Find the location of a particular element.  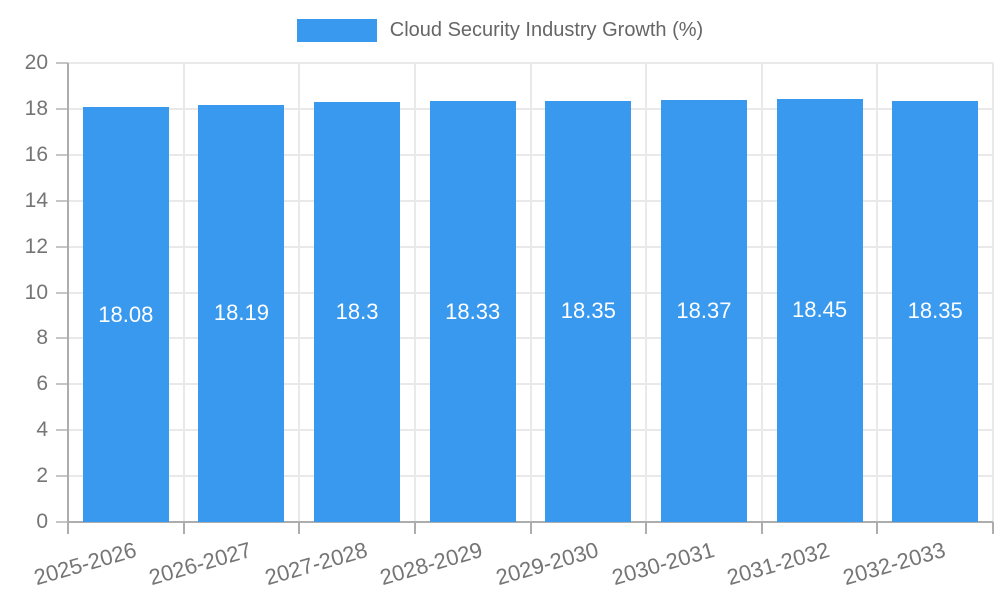

bar-value-label: 18.33 is located at coordinates (473, 311).